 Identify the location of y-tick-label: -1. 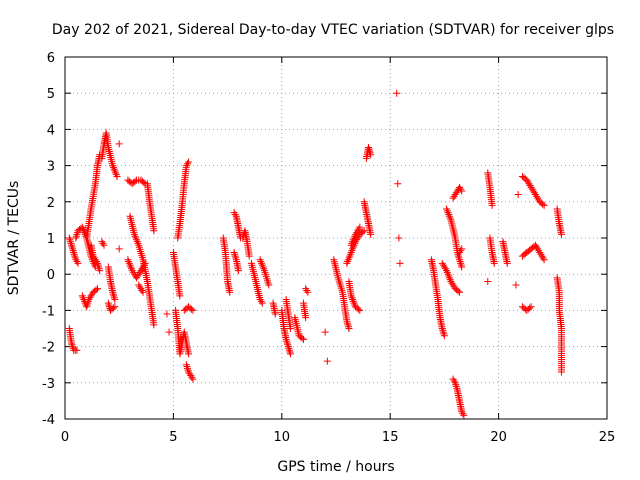
(48, 311).